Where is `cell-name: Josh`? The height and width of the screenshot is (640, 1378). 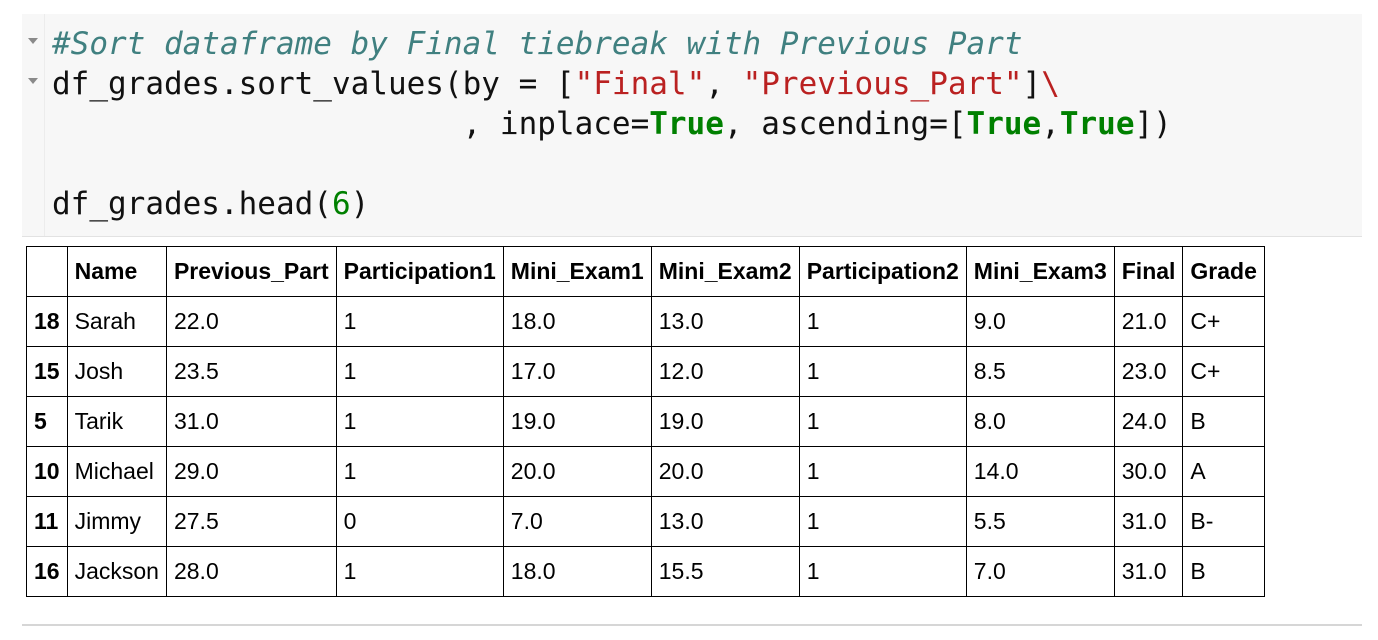 cell-name: Josh is located at coordinates (116, 371).